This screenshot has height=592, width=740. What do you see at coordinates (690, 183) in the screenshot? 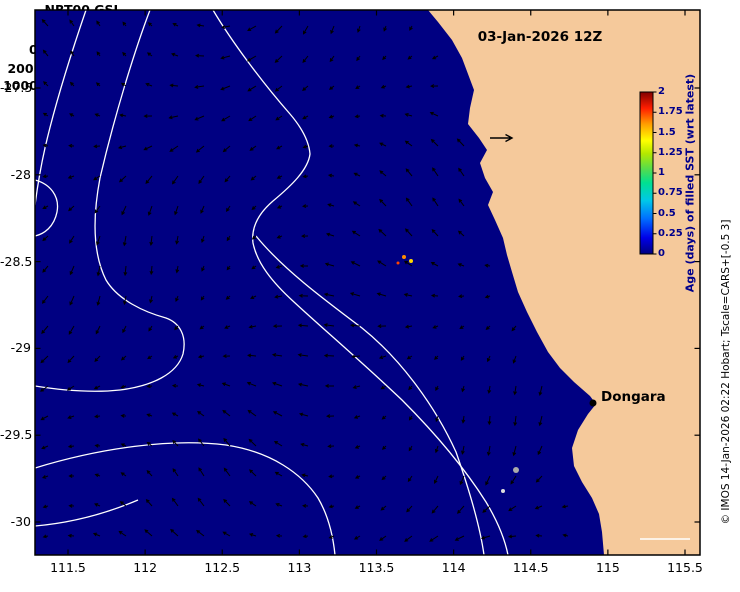
I see `colorbar-axis-label: Age (days) of filled SST (wrt latest)` at bounding box center [690, 183].